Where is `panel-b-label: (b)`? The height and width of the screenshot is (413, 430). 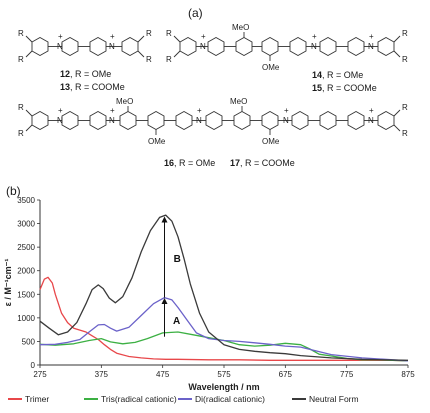
panel-b-label: (b) is located at coordinates (13, 191).